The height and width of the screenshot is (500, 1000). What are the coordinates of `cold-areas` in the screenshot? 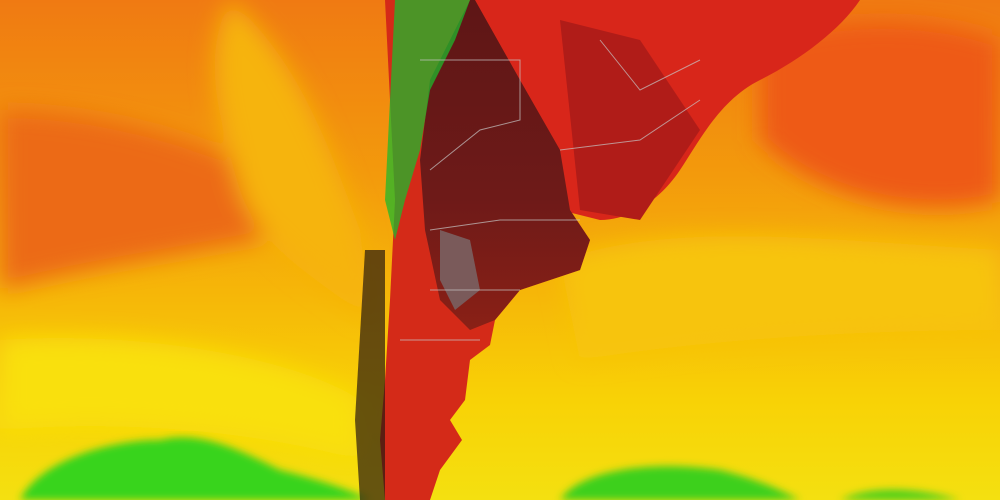 It's located at (490, 468).